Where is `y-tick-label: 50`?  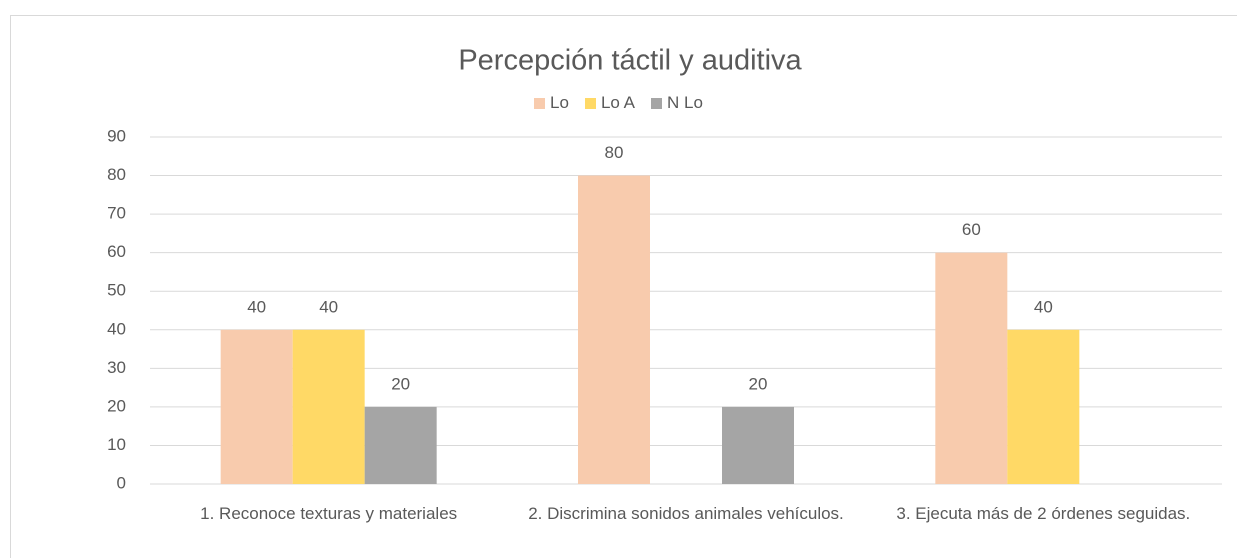 y-tick-label: 50 is located at coordinates (116, 290).